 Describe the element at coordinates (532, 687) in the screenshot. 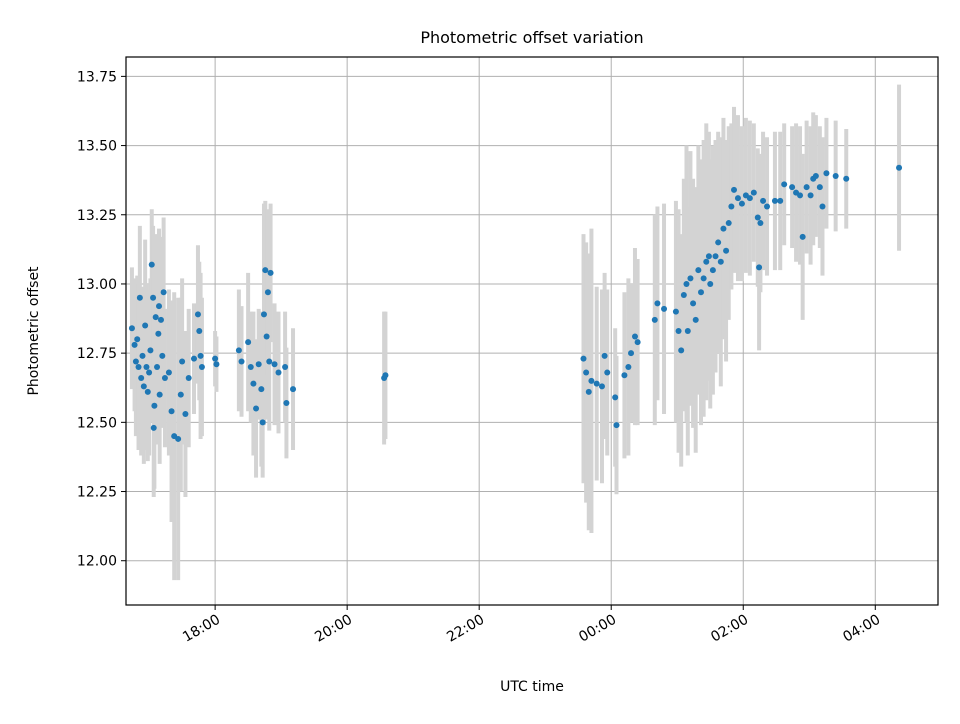

I see `x-axis-label: UTC time` at that location.